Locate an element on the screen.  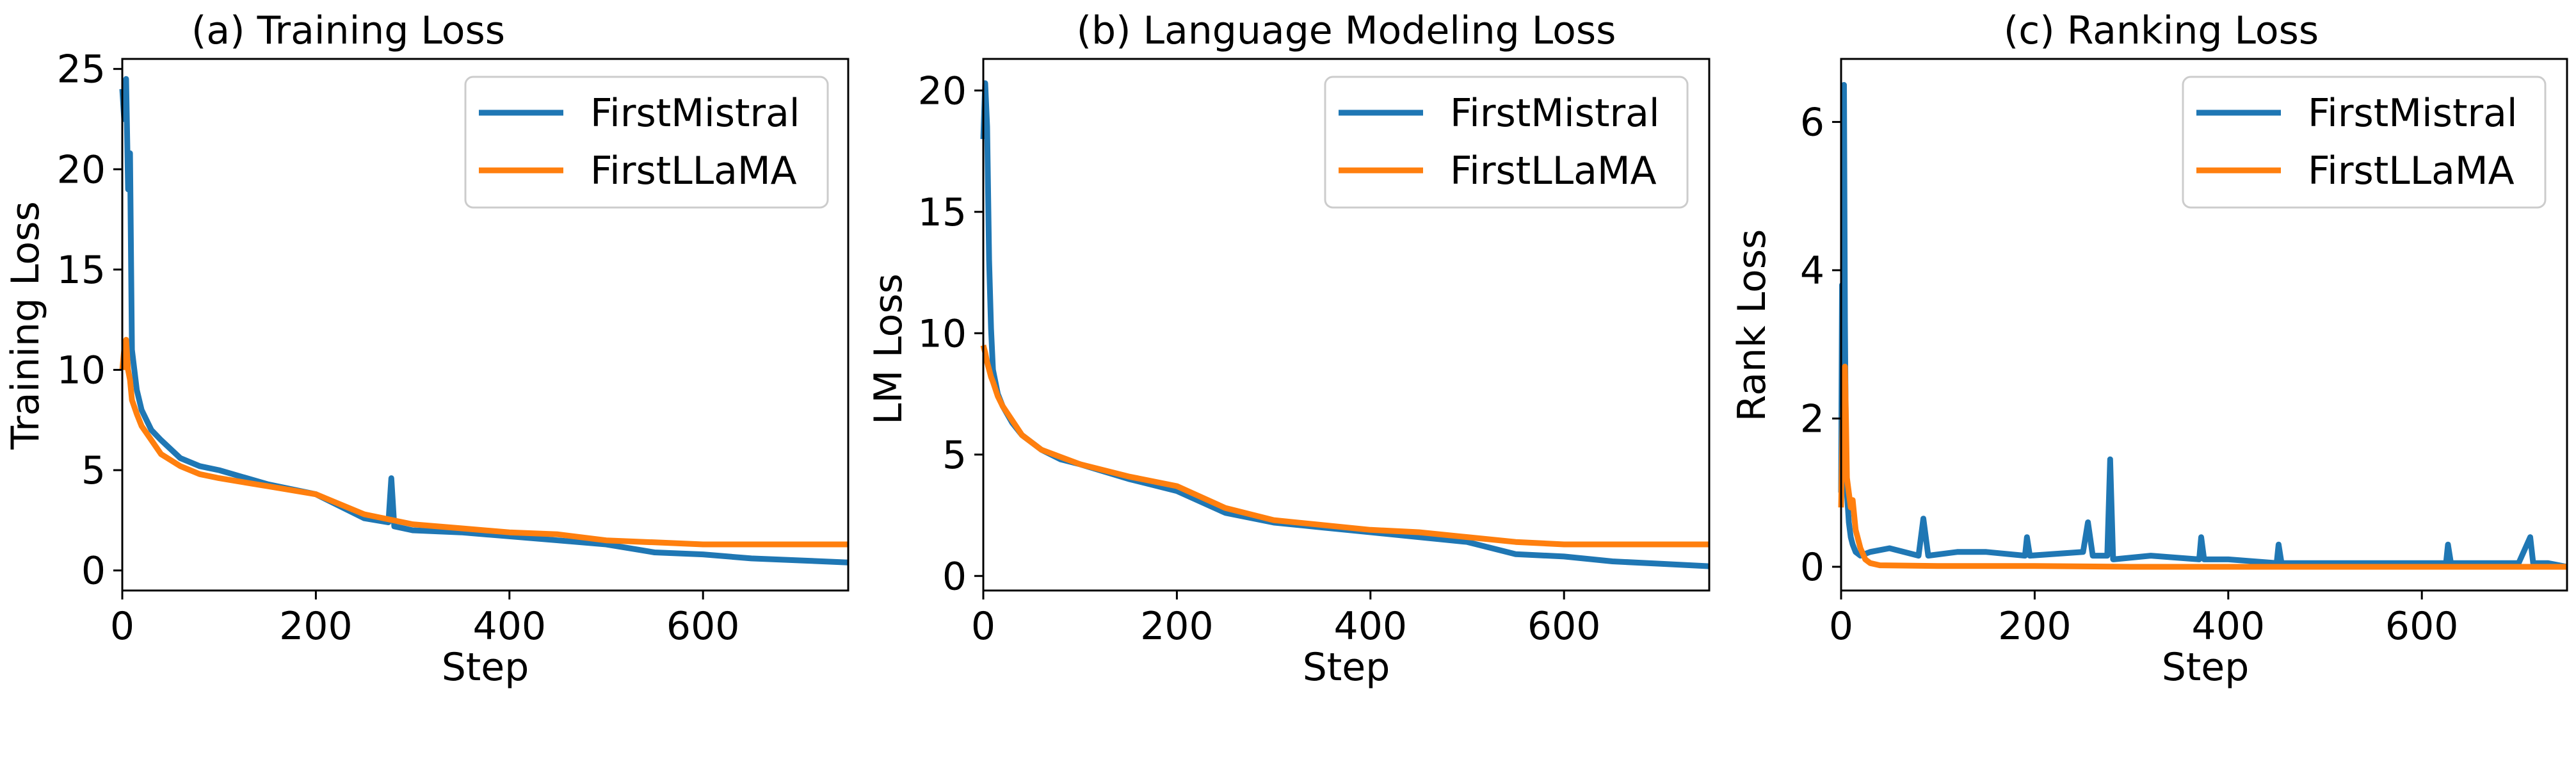
panel-b-xlabel: Step is located at coordinates (1346, 668).